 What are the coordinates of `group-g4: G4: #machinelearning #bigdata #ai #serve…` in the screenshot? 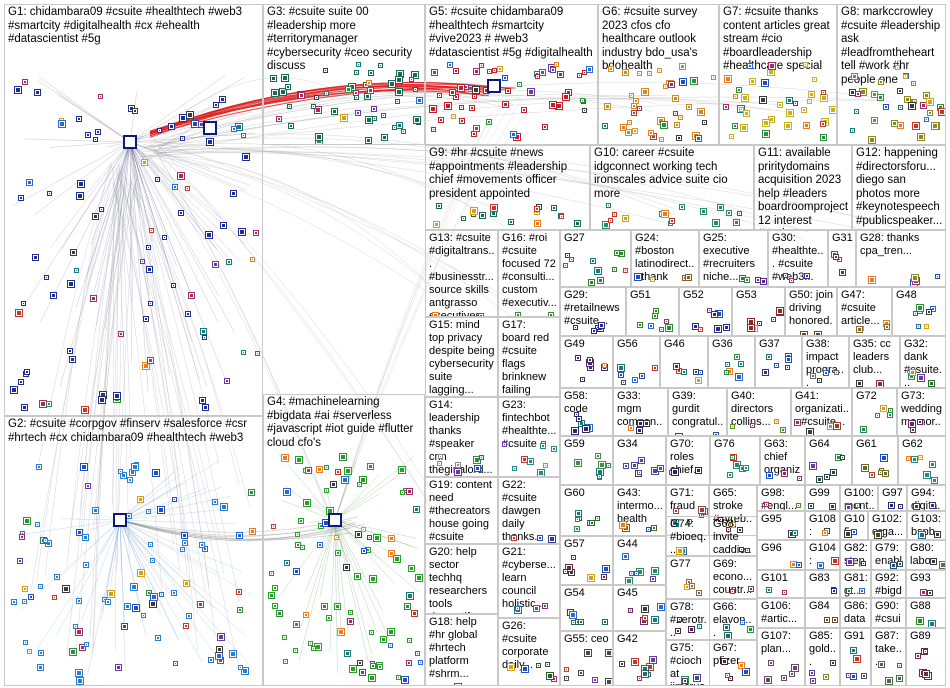 It's located at (344, 540).